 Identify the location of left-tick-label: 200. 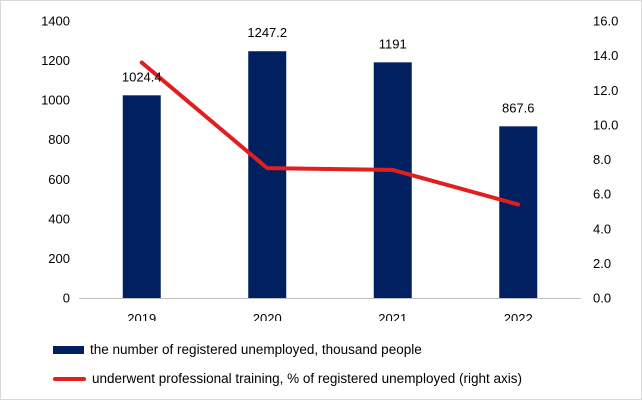
(59, 258).